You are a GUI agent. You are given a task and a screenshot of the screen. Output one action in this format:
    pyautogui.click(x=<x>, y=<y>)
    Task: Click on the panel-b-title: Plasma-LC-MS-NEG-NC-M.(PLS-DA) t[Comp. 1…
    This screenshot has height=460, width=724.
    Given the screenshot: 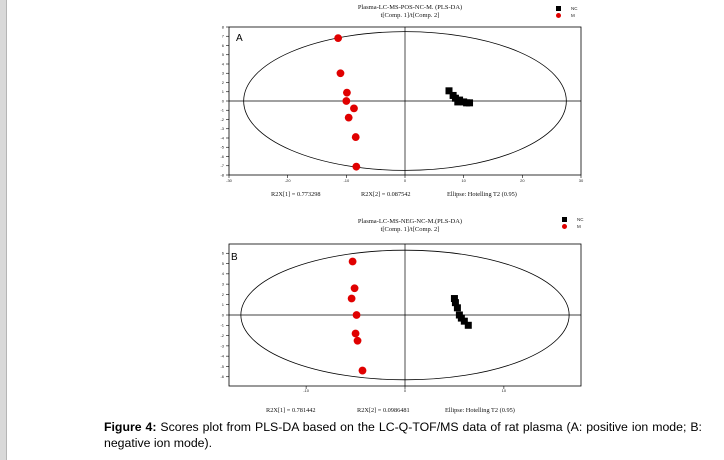 What is the action you would take?
    pyautogui.click(x=410, y=226)
    